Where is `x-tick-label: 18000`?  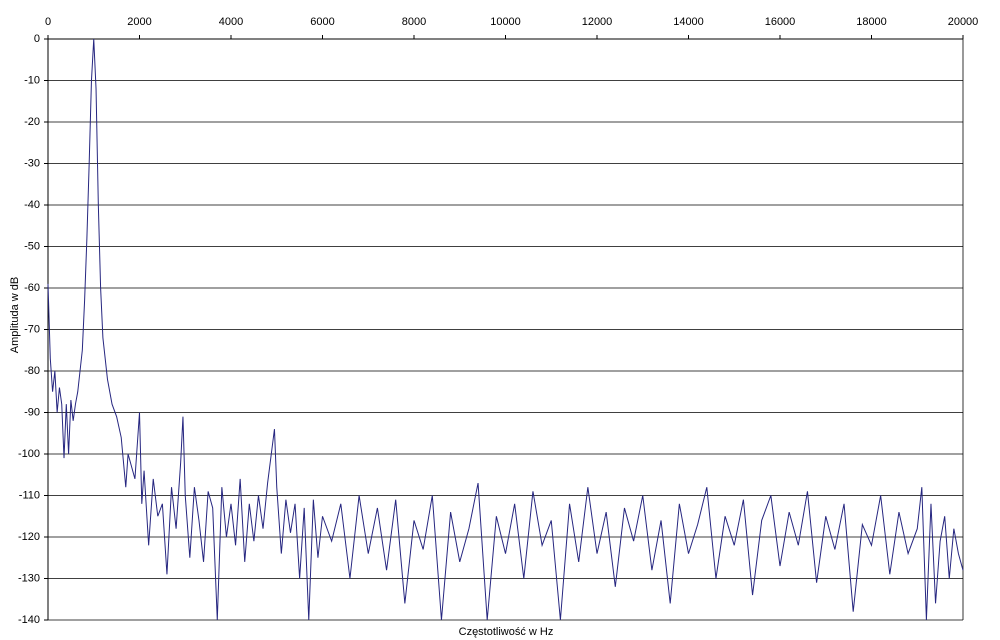 x-tick-label: 18000 is located at coordinates (871, 22).